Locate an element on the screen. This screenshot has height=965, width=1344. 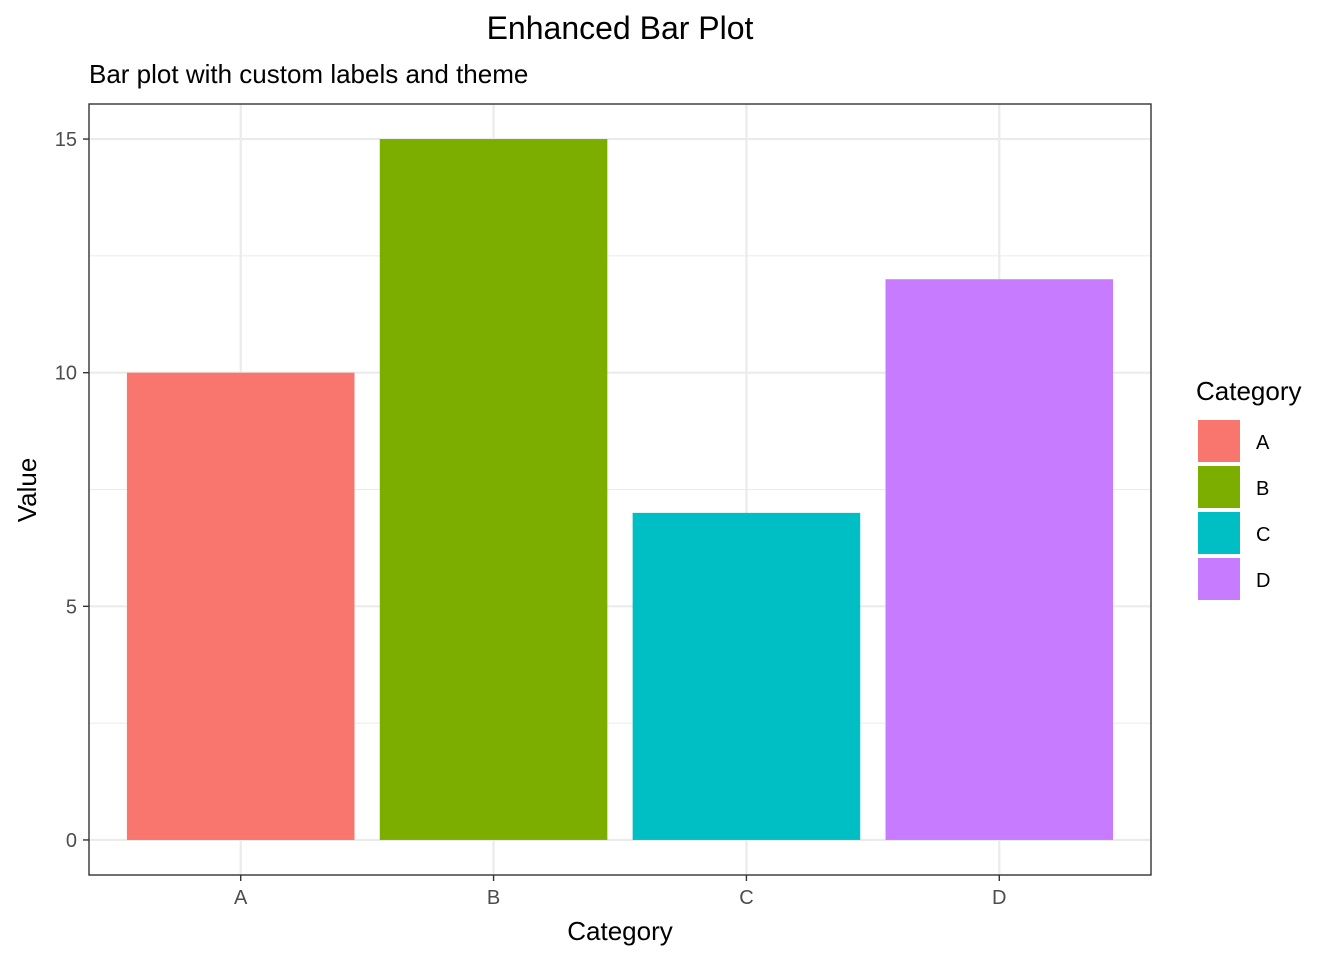
legend: Category A B C D is located at coordinates (1249, 488).